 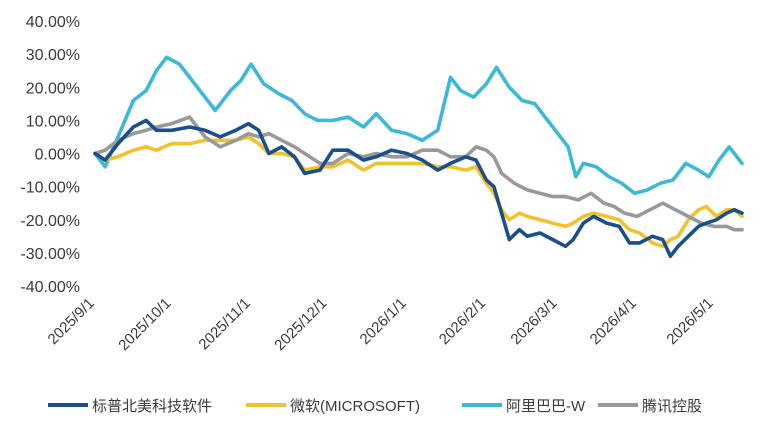 What do you see at coordinates (53, 121) in the screenshot?
I see `y-tick-label: 10.00%` at bounding box center [53, 121].